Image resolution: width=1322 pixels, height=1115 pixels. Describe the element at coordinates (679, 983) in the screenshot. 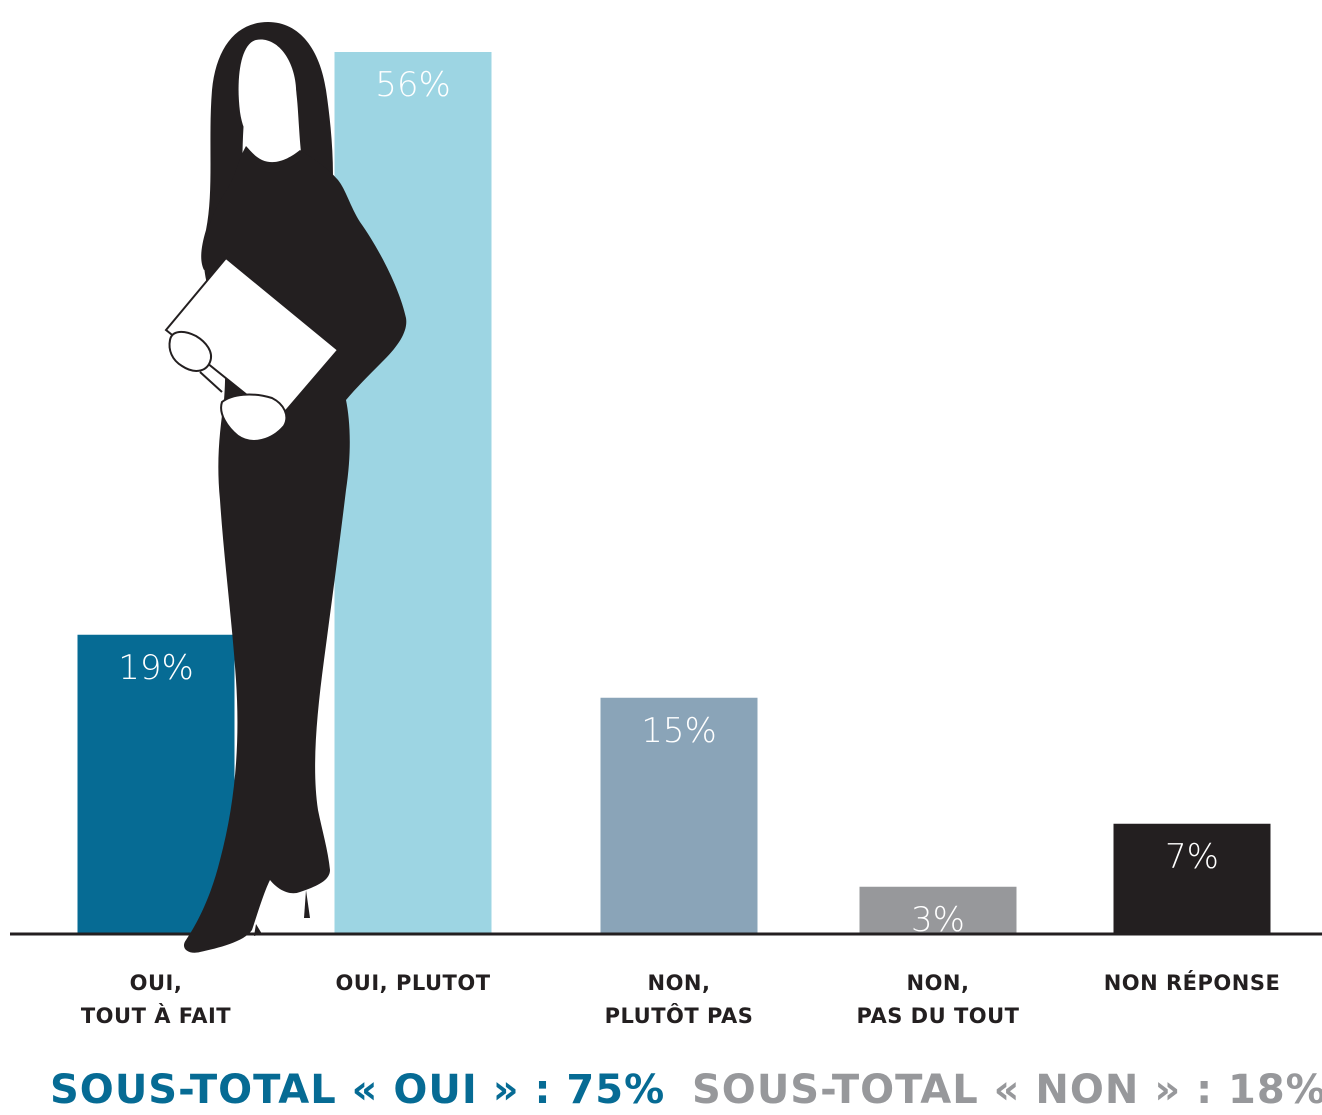

I see `category-label-non-plutot-pas-line1: NON,` at that location.